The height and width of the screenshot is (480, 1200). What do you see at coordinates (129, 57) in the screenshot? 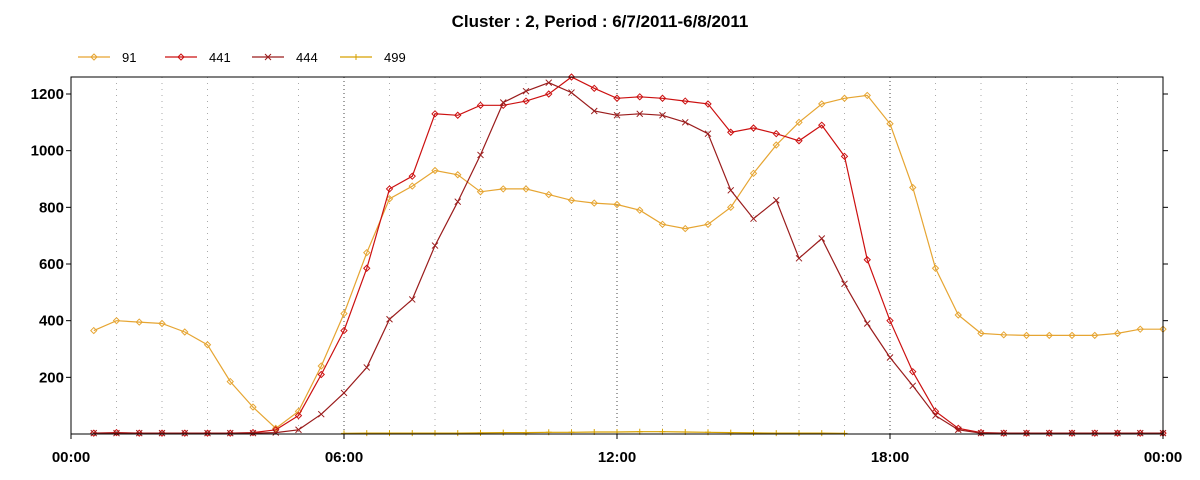
I see `legend-label: 91` at bounding box center [129, 57].